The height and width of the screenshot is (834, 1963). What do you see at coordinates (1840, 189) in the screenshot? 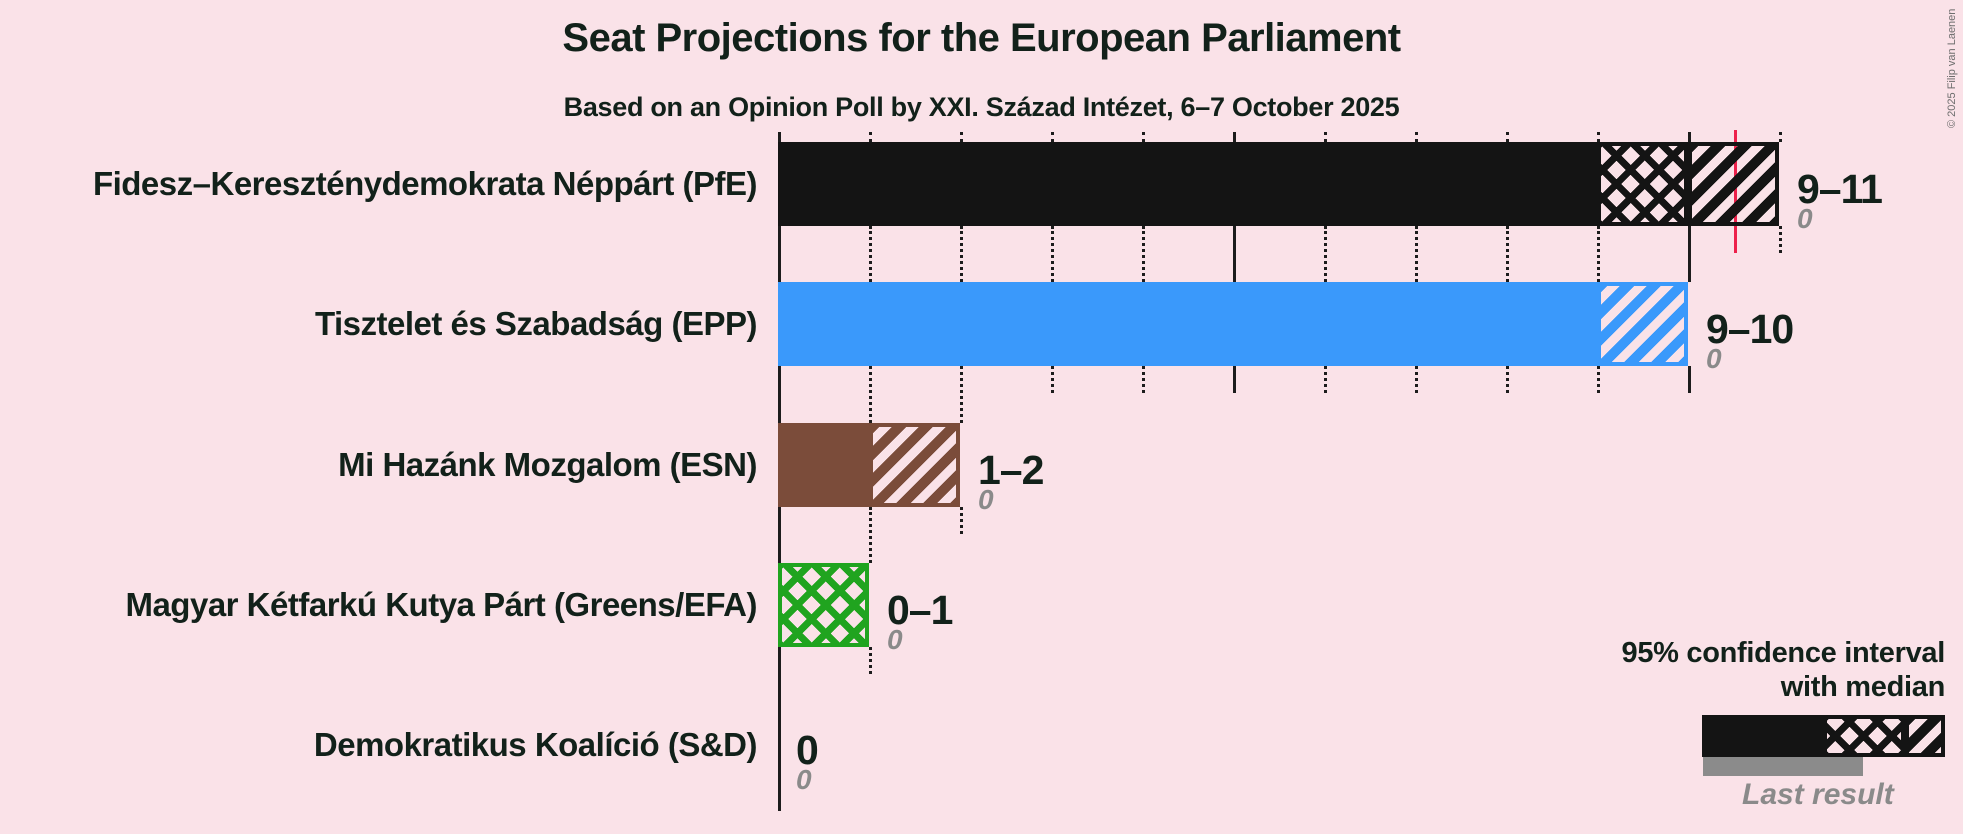
I see `seat-range-label: 9–11` at bounding box center [1840, 189].